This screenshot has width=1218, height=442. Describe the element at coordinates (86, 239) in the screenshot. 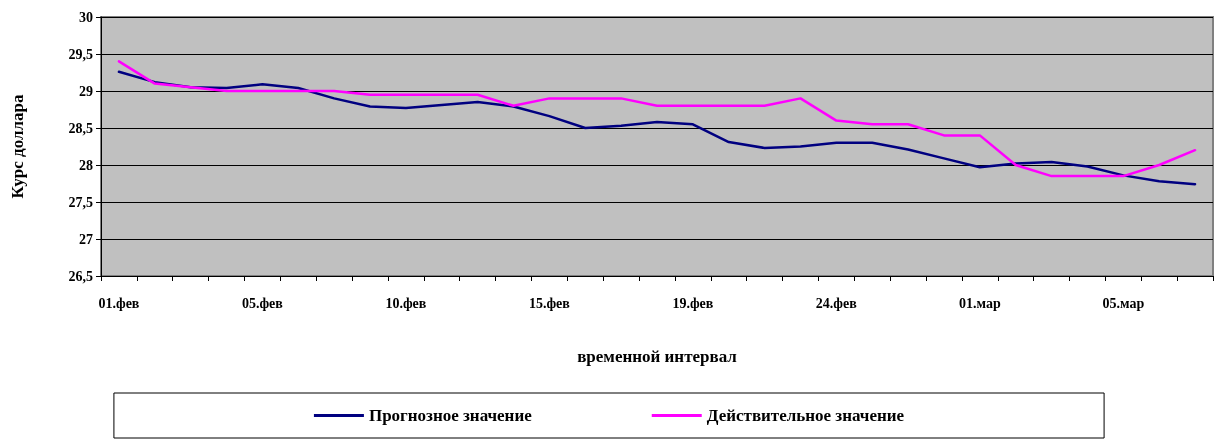

I see `y-tick-label: 27` at that location.